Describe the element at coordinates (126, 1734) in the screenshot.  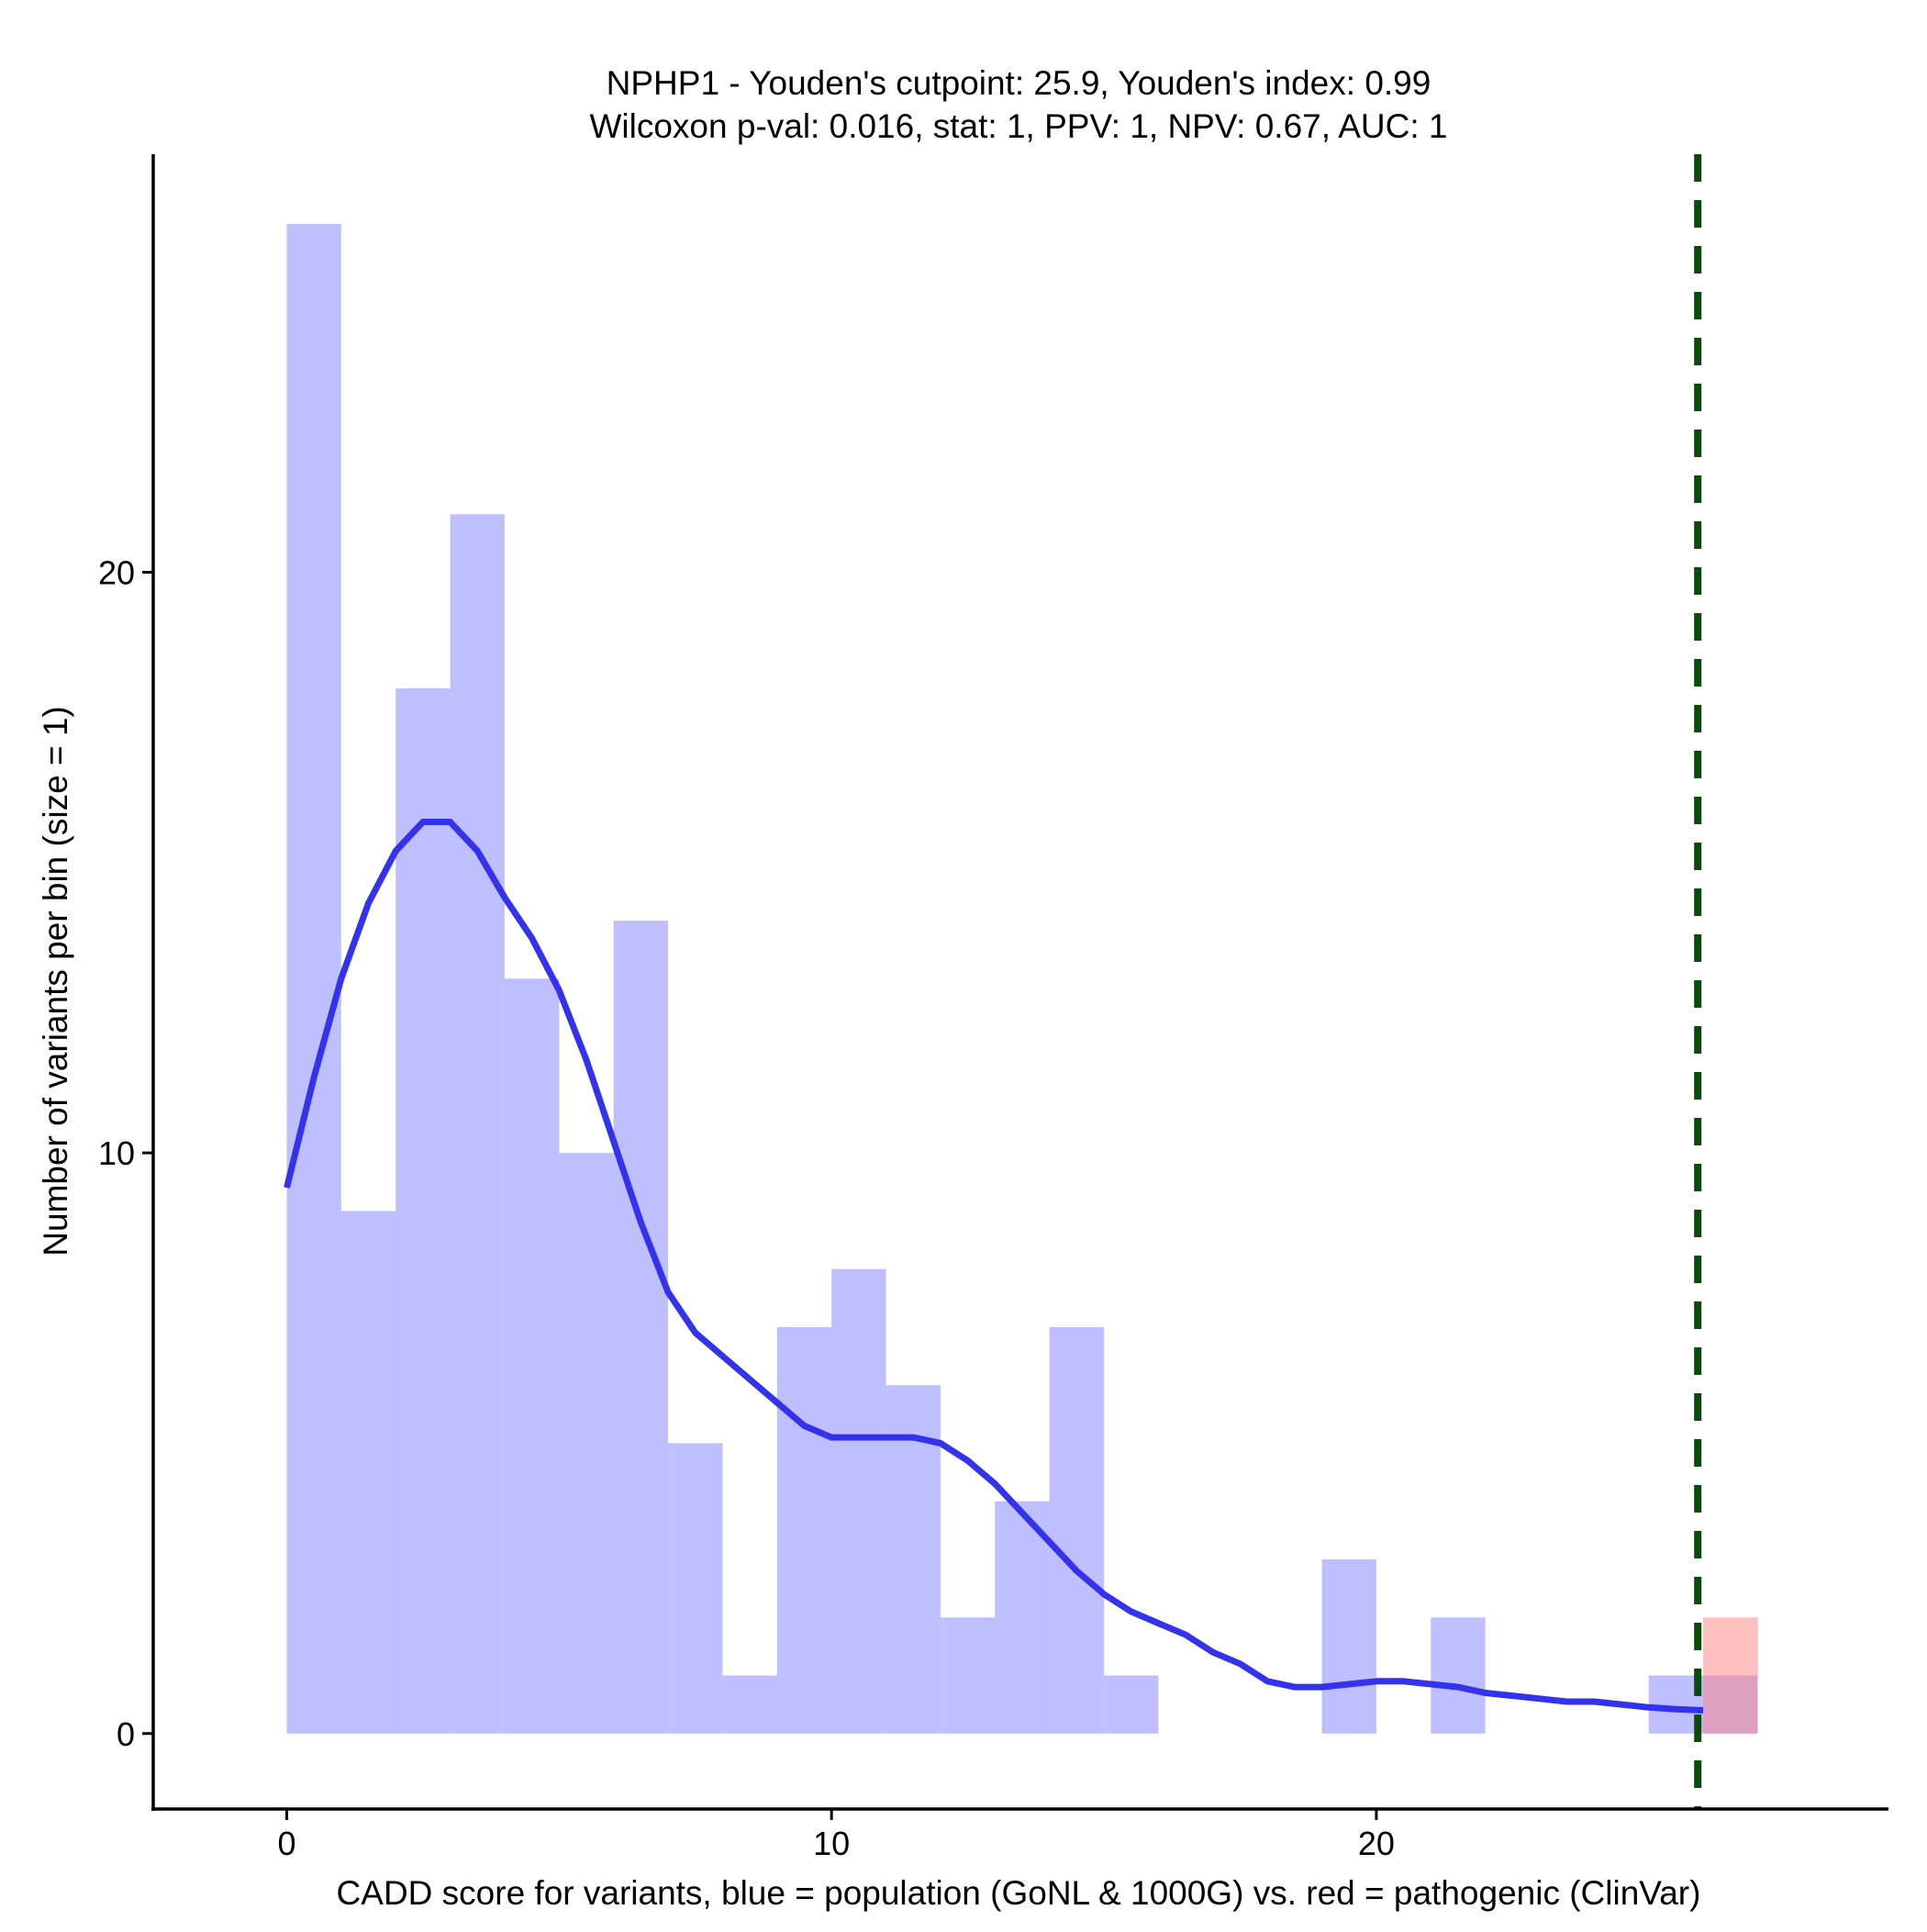
I see `y-tick-label: 0` at that location.